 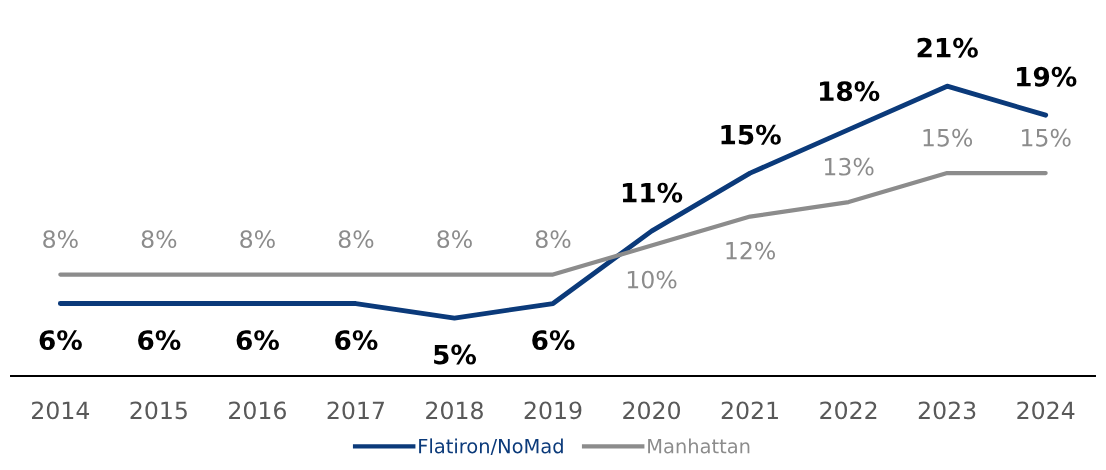 What do you see at coordinates (355, 410) in the screenshot?
I see `x-tick-label: 2017` at bounding box center [355, 410].